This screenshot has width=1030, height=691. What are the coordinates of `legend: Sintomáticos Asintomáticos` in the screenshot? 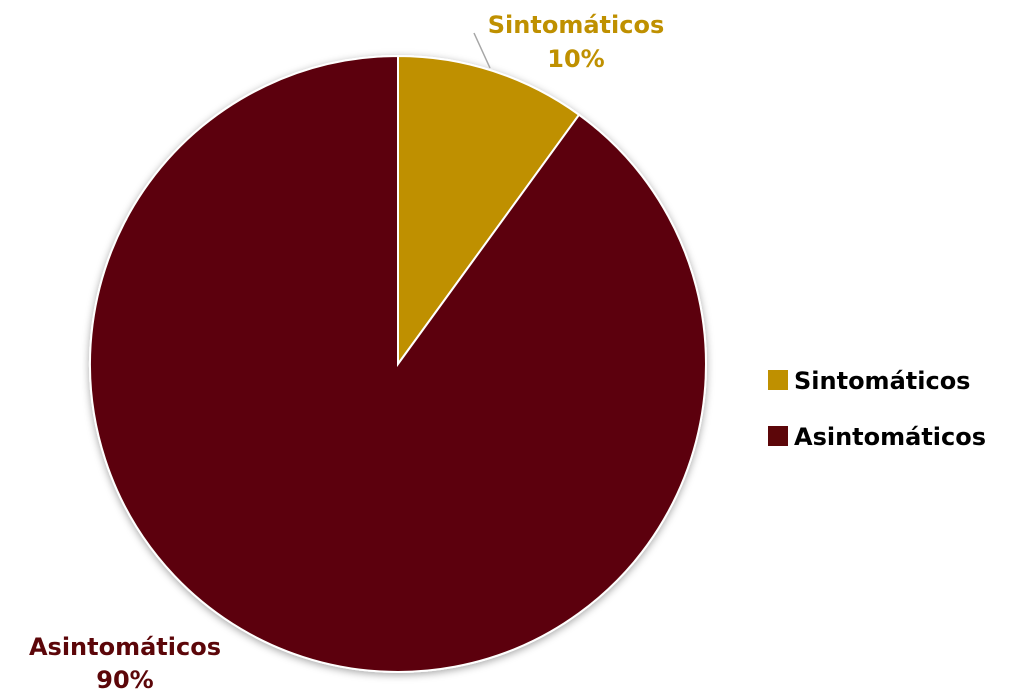 It's located at (877, 409).